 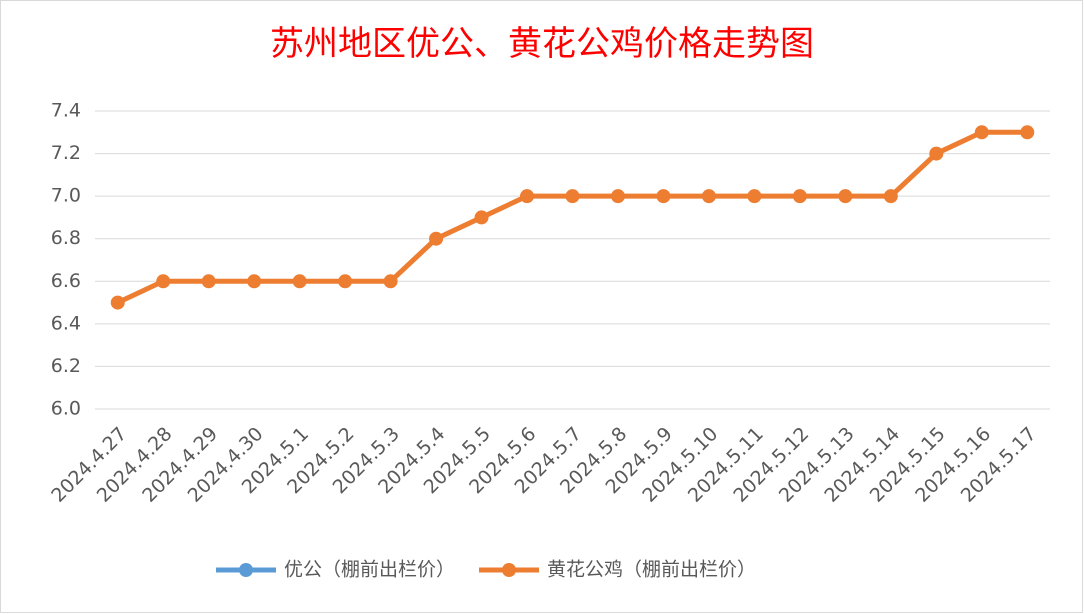 What do you see at coordinates (66, 281) in the screenshot?
I see `y-tick-label: 6.6` at bounding box center [66, 281].